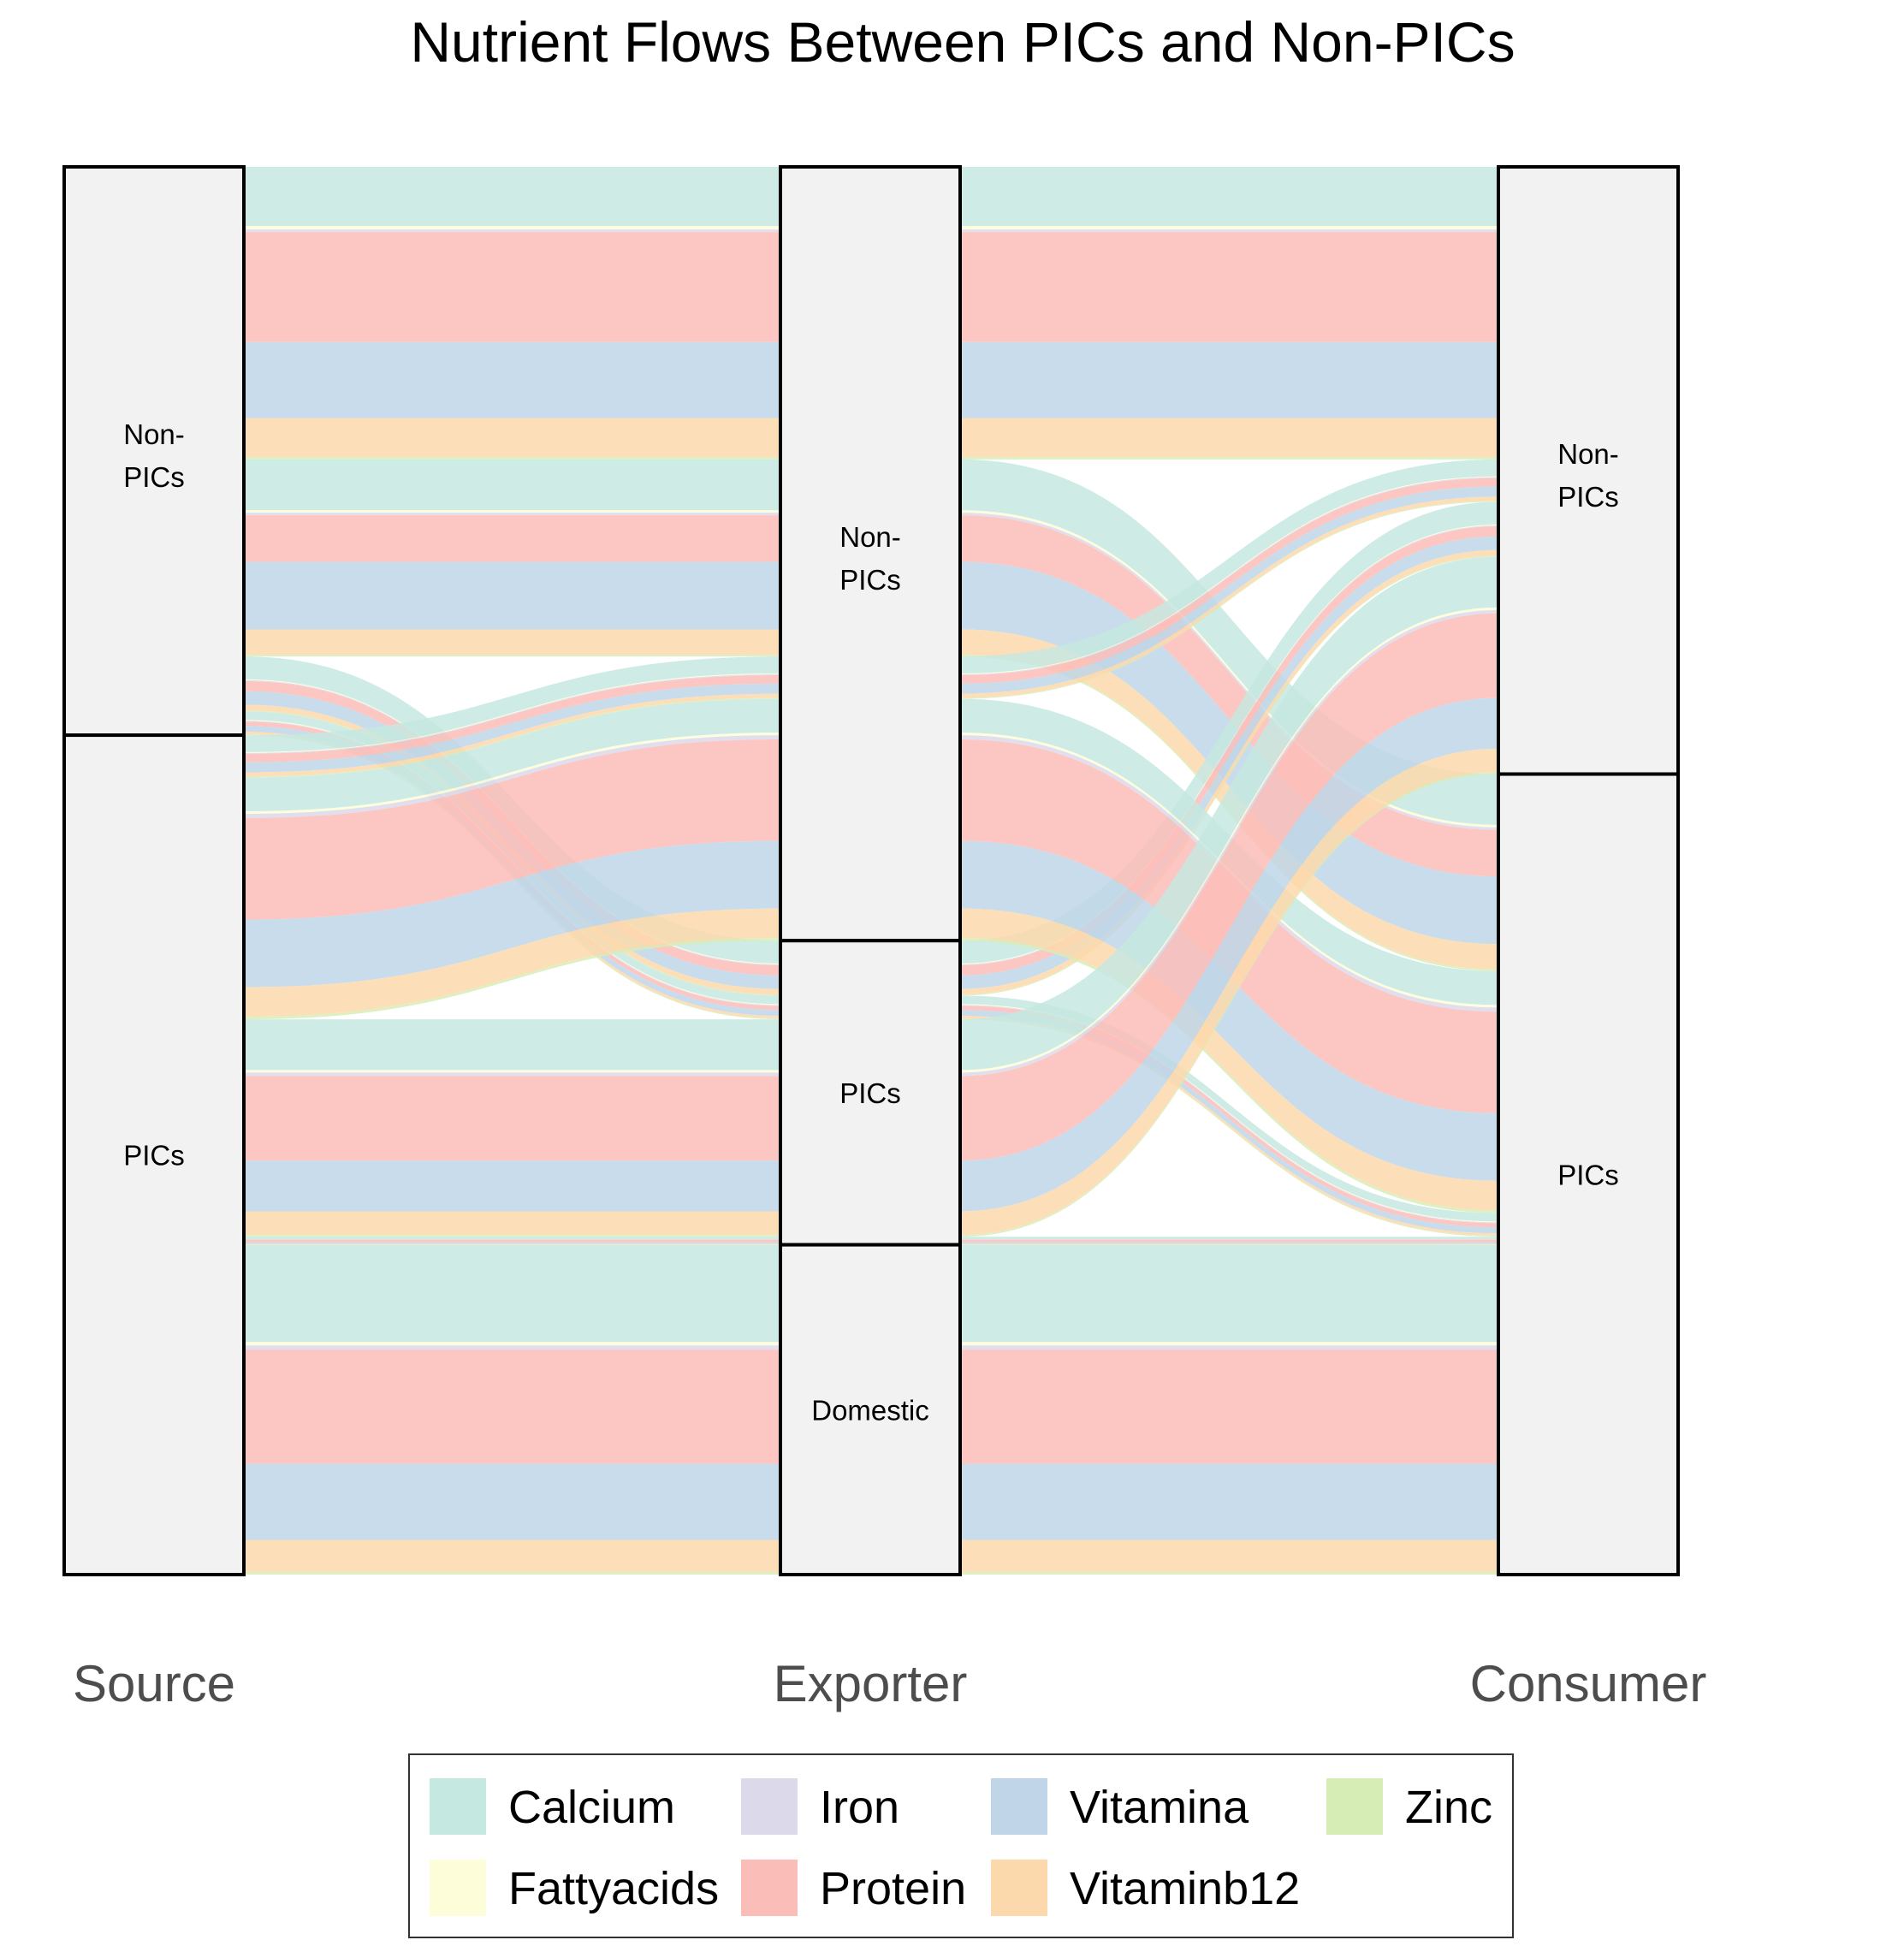  I want to click on flow-zinc-pics-pics-non-pics-seg1, so click(512, 1236).